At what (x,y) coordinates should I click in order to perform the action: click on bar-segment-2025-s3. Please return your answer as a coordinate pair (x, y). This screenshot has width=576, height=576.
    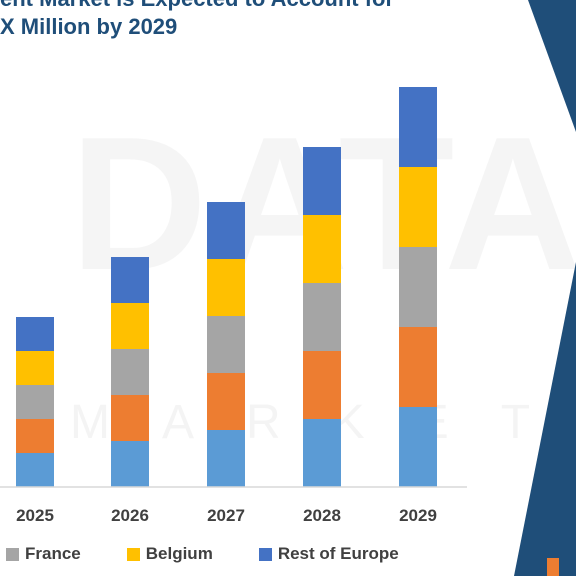
    Looking at the image, I should click on (35, 368).